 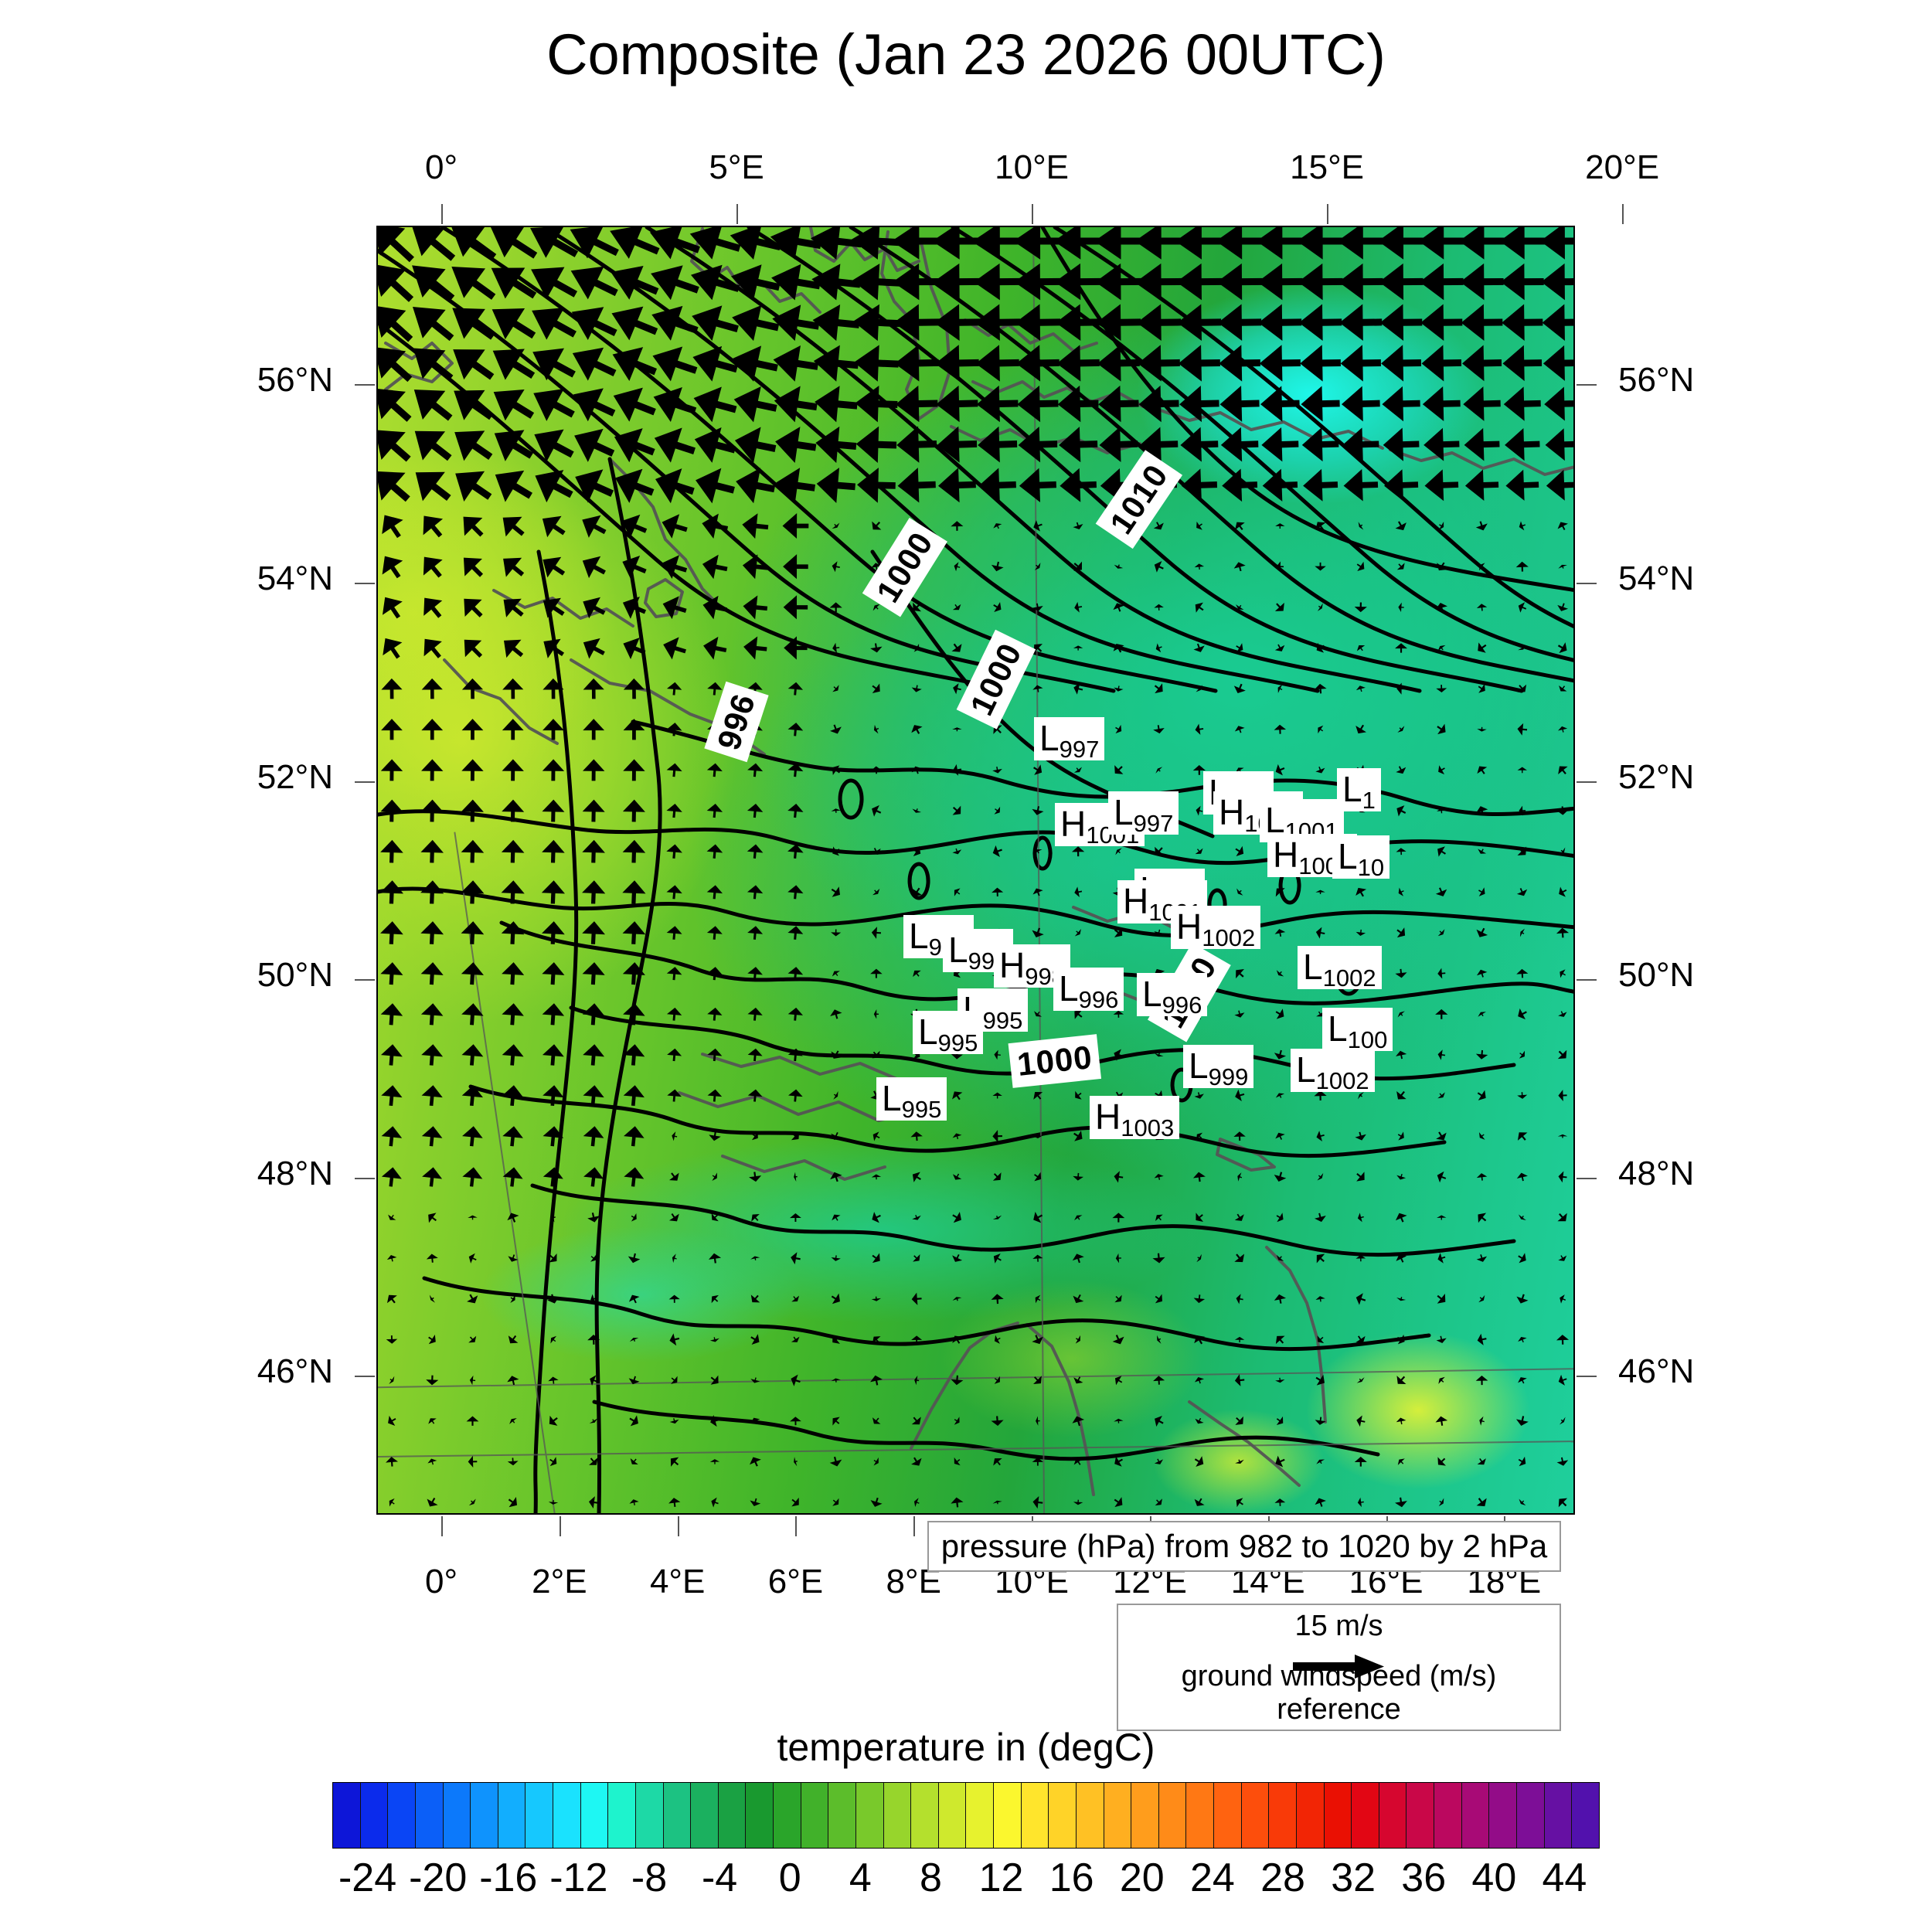 I want to click on colorbar, so click(x=966, y=1815).